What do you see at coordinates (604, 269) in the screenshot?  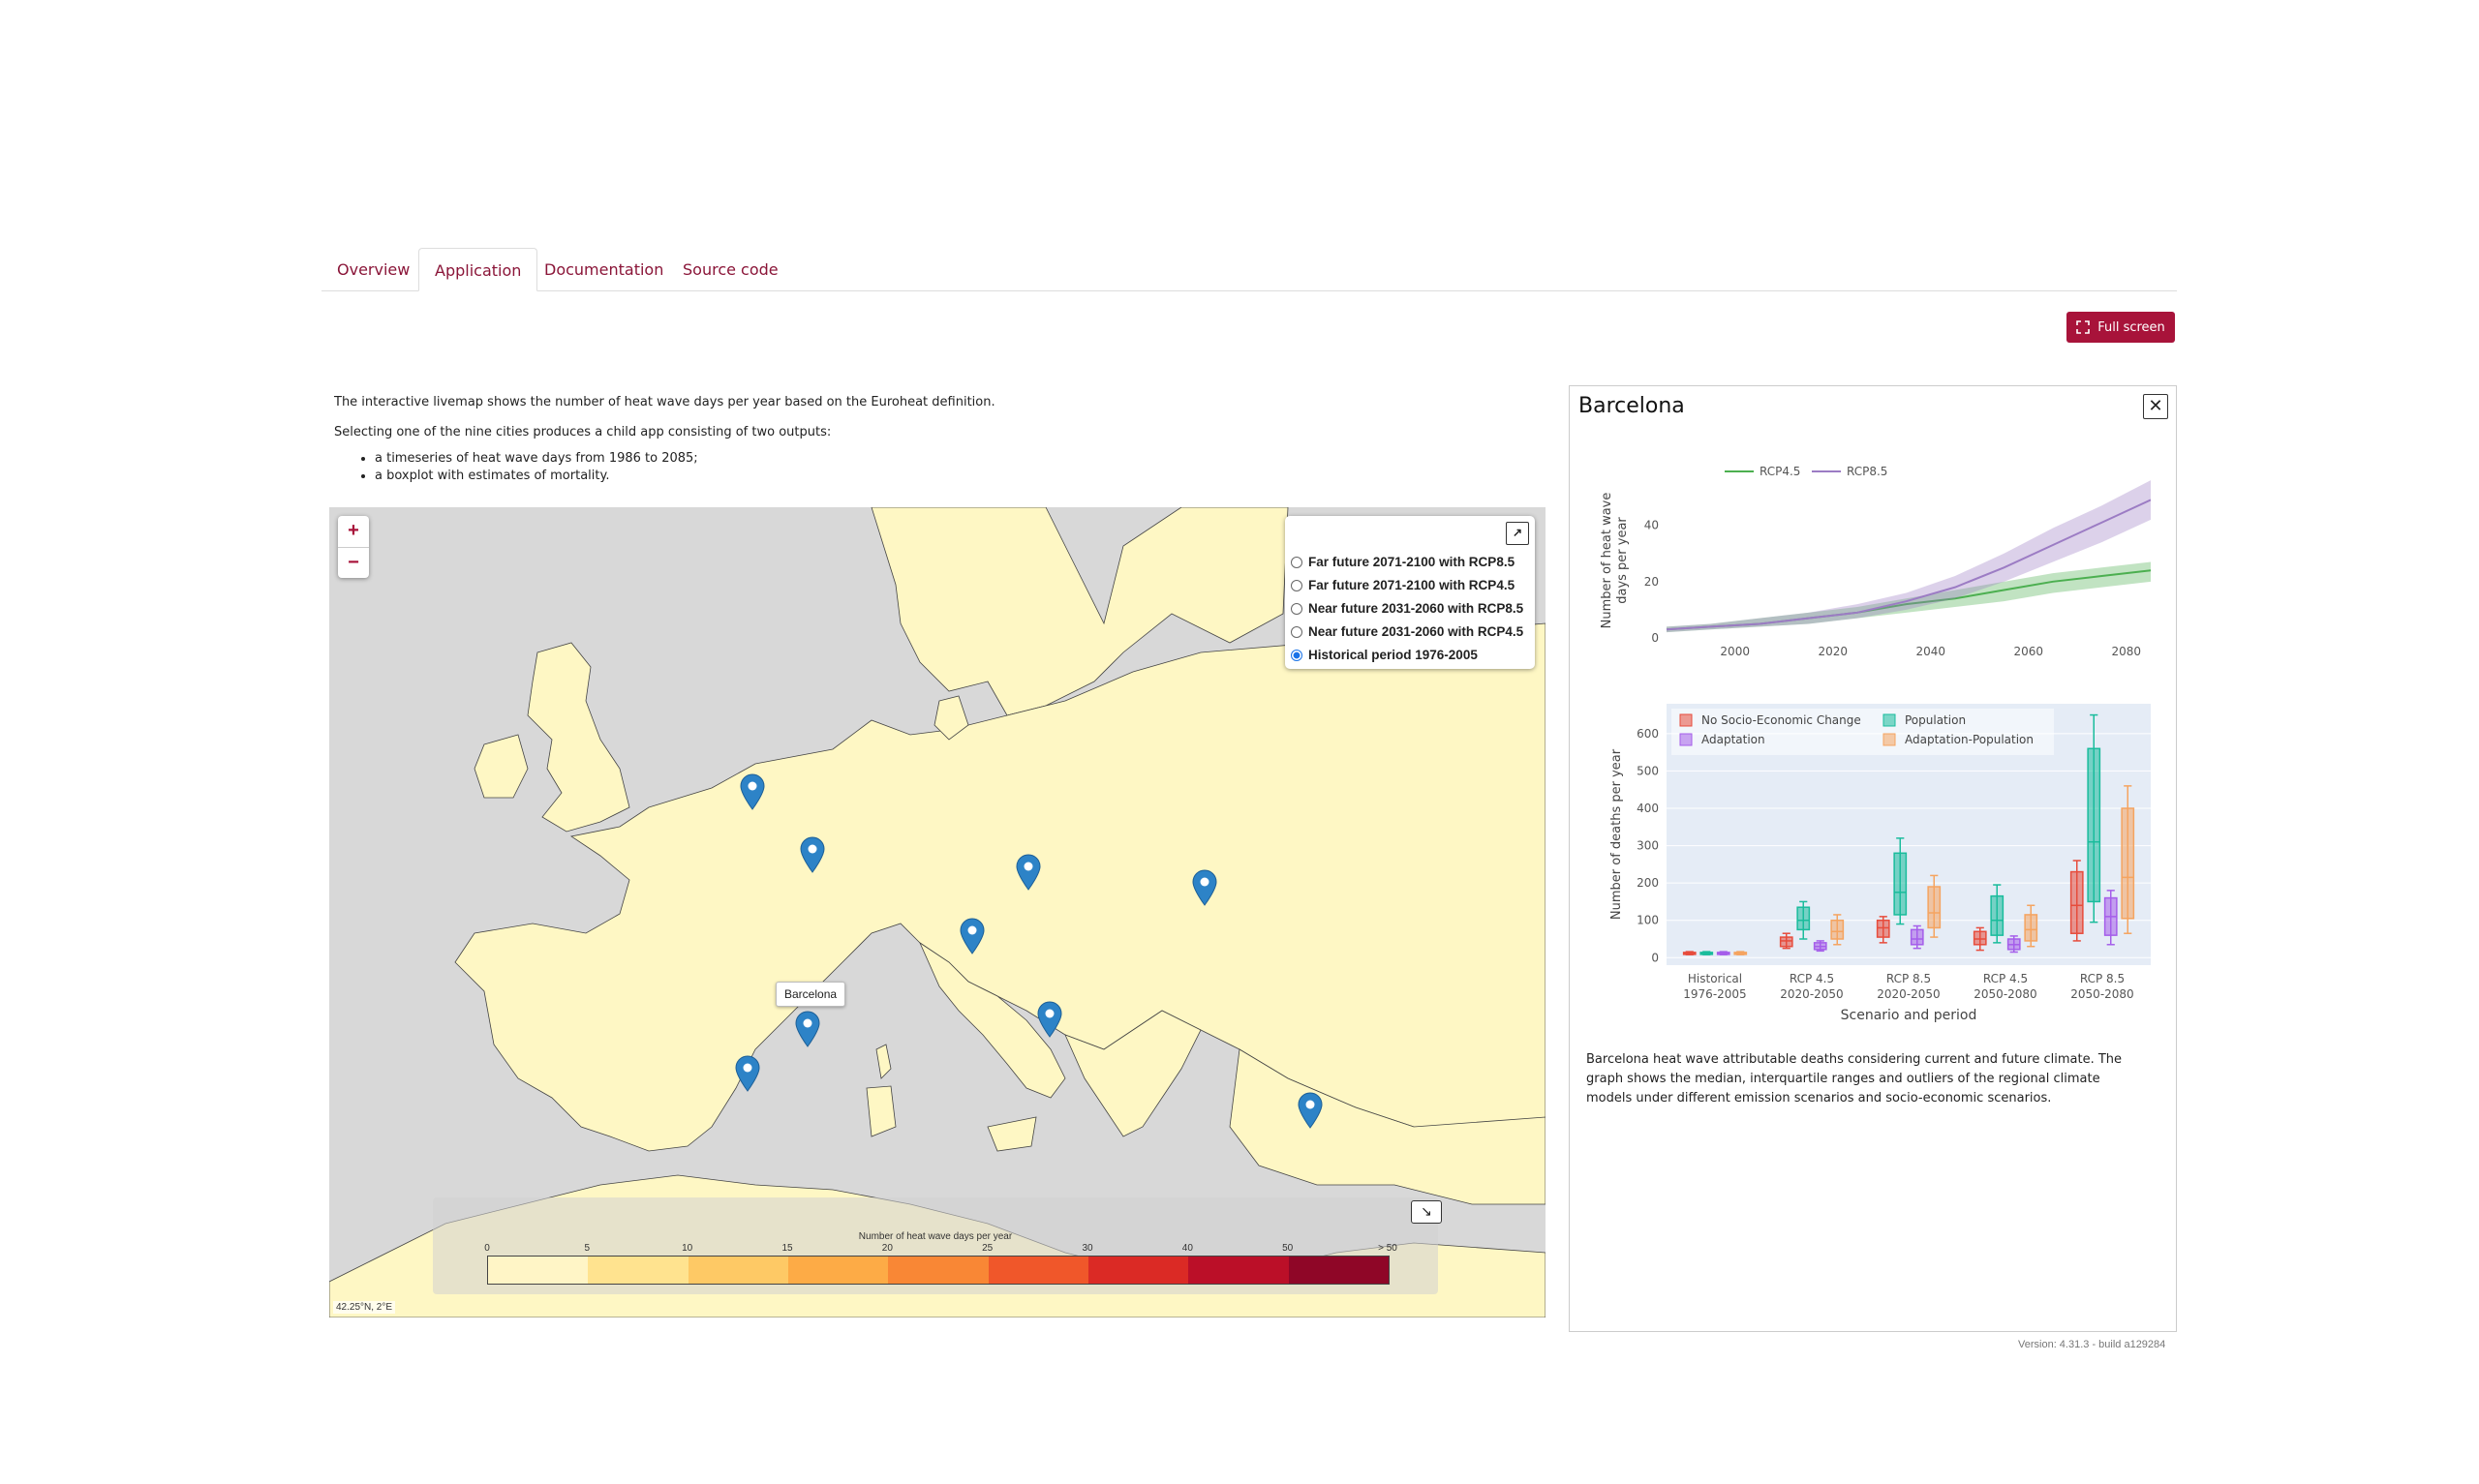 I see `tab-documentation: Documentation` at bounding box center [604, 269].